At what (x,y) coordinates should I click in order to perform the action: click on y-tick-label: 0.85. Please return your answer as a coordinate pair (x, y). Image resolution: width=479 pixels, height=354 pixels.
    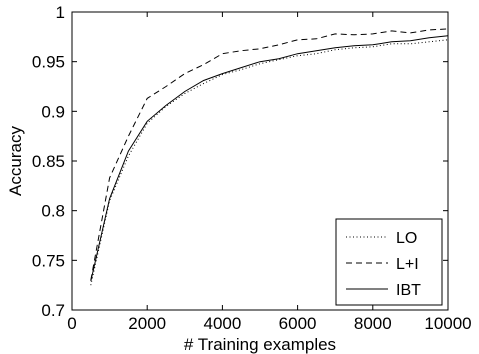
    Looking at the image, I should click on (48, 161).